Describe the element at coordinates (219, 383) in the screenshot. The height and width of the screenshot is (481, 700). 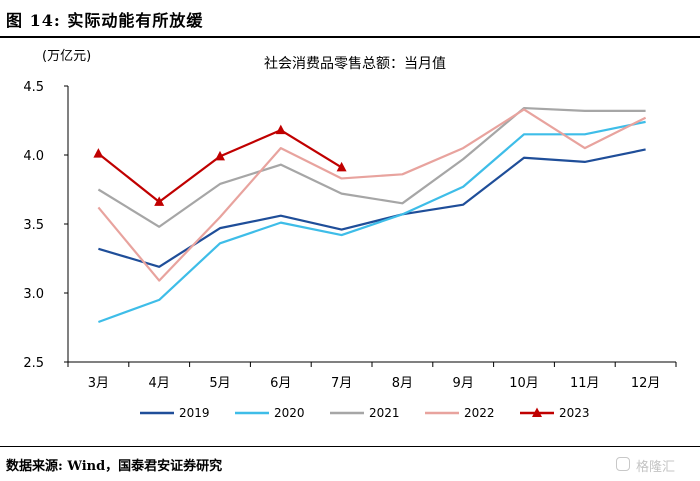
I see `x-tick-label: 5月` at that location.